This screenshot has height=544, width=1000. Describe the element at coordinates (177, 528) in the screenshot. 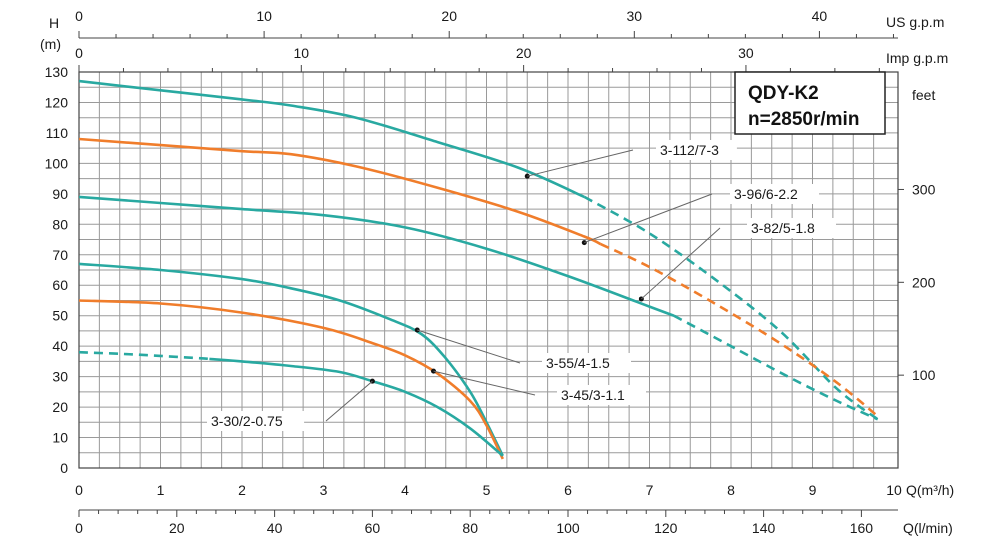

I see `x-secondary-tick-label: 20` at that location.